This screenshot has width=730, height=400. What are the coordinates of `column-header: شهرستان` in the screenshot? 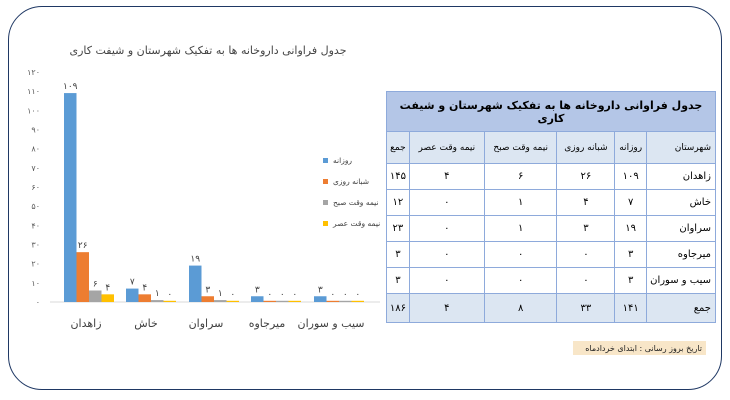 It's located at (681, 147).